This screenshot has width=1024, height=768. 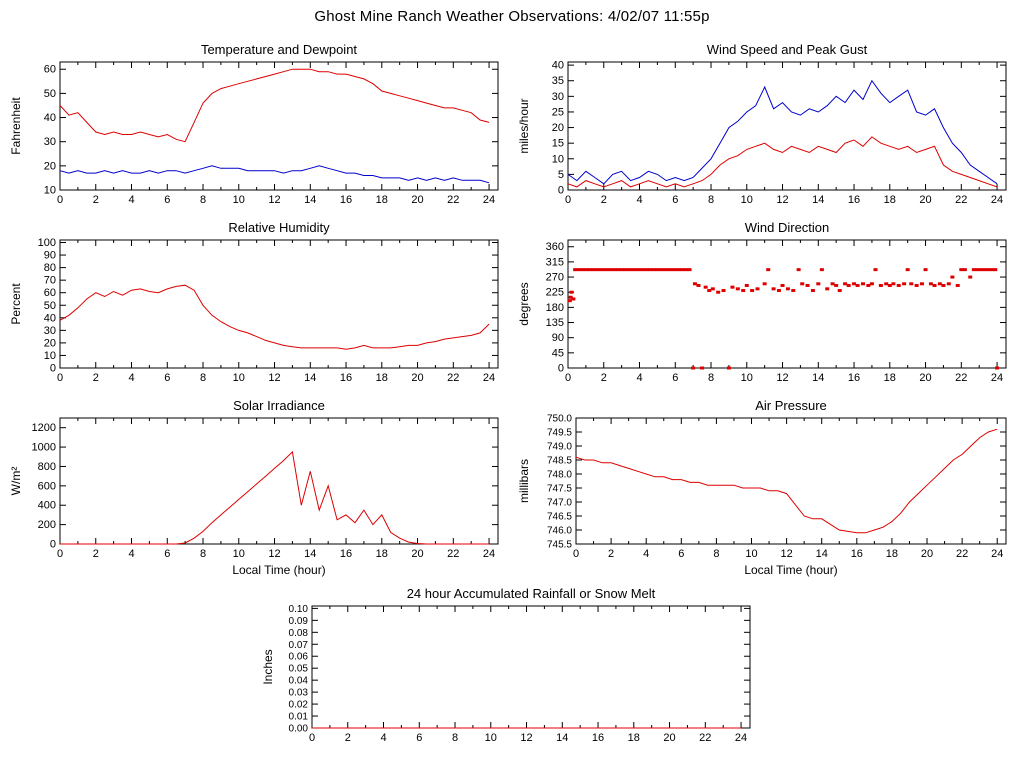 What do you see at coordinates (16, 481) in the screenshot?
I see `y-axis-label-solar-irradiance: W/m²` at bounding box center [16, 481].